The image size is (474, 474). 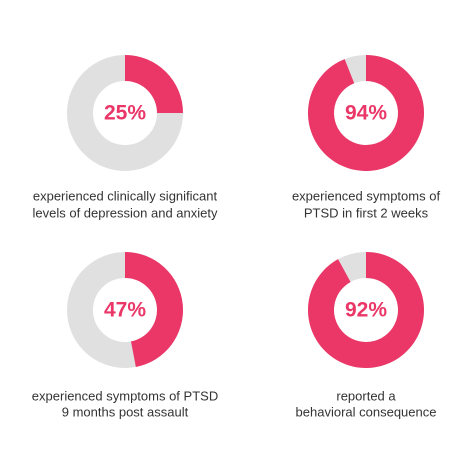 What do you see at coordinates (125, 310) in the screenshot?
I see `value-label: 47%` at bounding box center [125, 310].